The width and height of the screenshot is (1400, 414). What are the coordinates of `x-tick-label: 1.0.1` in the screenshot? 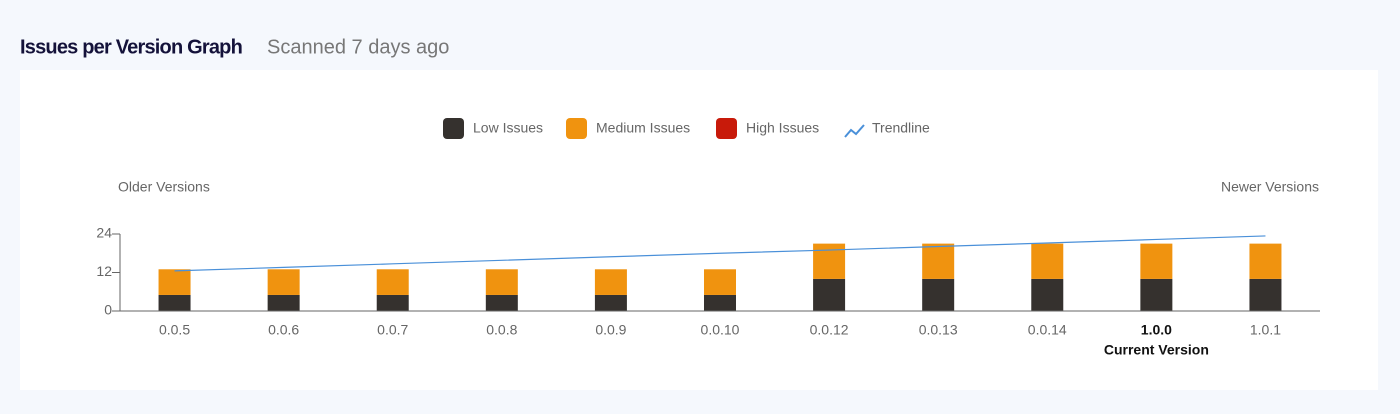 It's located at (1265, 330).